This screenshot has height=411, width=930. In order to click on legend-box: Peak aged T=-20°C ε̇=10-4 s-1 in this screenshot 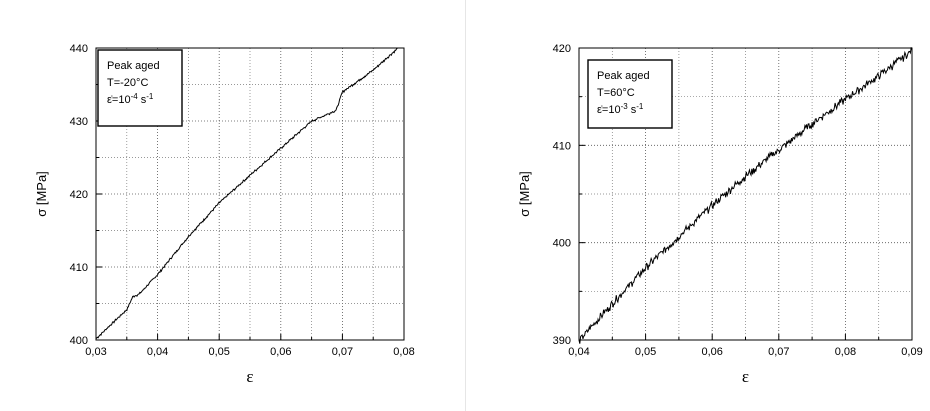, I will do `click(140, 88)`.